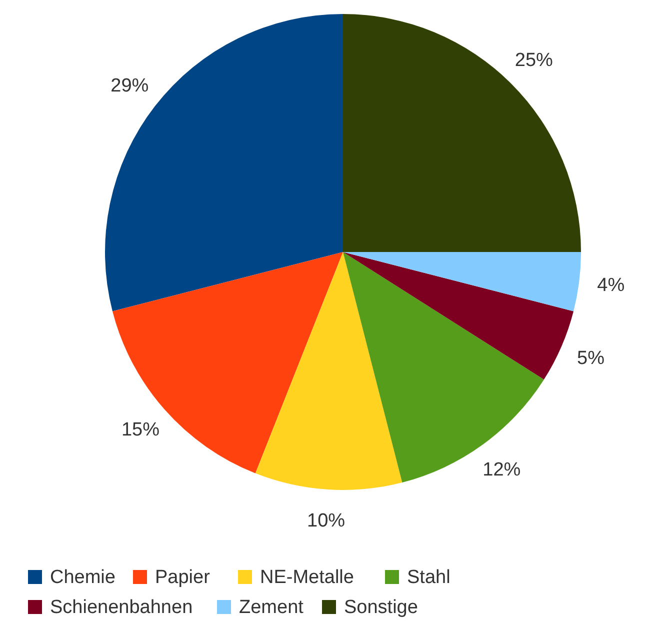 The image size is (670, 629). Describe the element at coordinates (591, 359) in the screenshot. I see `data-label: 5%` at that location.